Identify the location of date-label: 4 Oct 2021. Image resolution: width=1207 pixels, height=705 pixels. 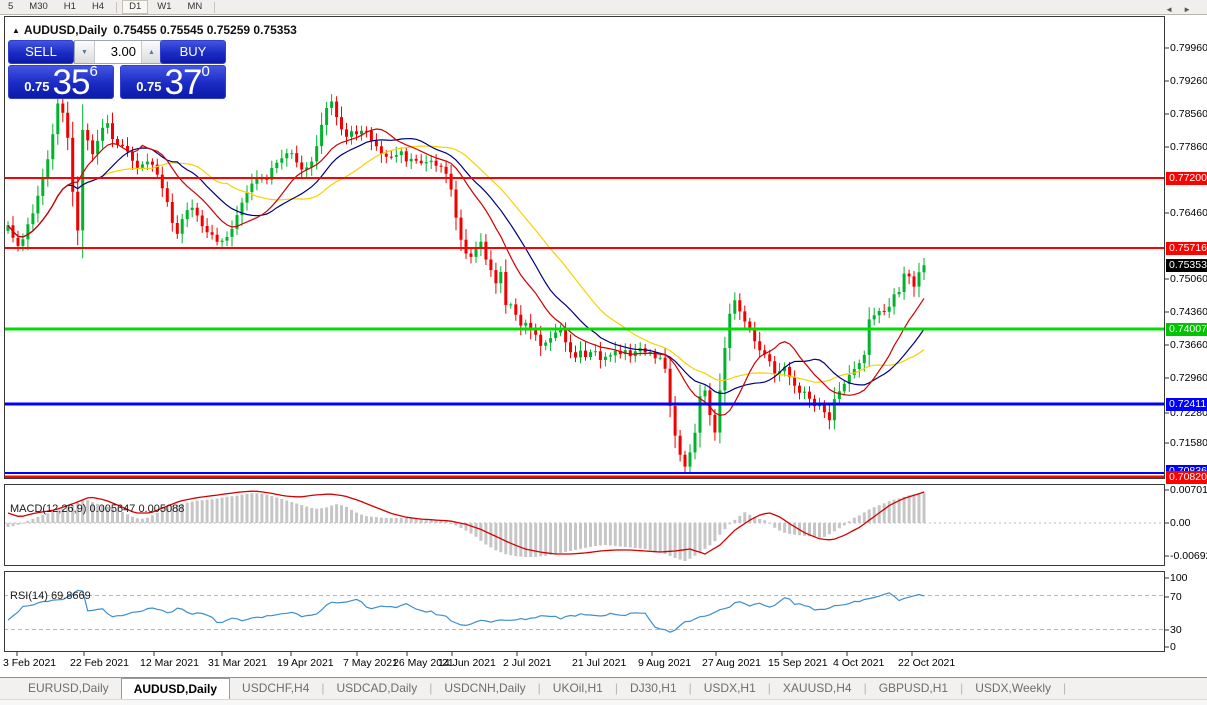
(859, 663).